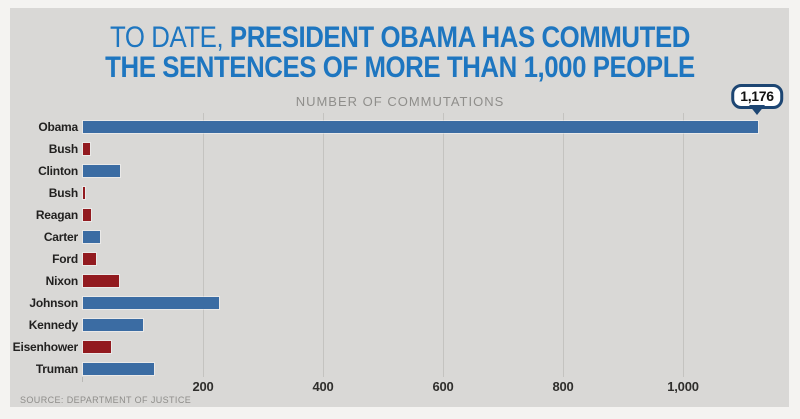 Image resolution: width=800 pixels, height=419 pixels. I want to click on bar-label-clinton-2: Clinton, so click(58, 171).